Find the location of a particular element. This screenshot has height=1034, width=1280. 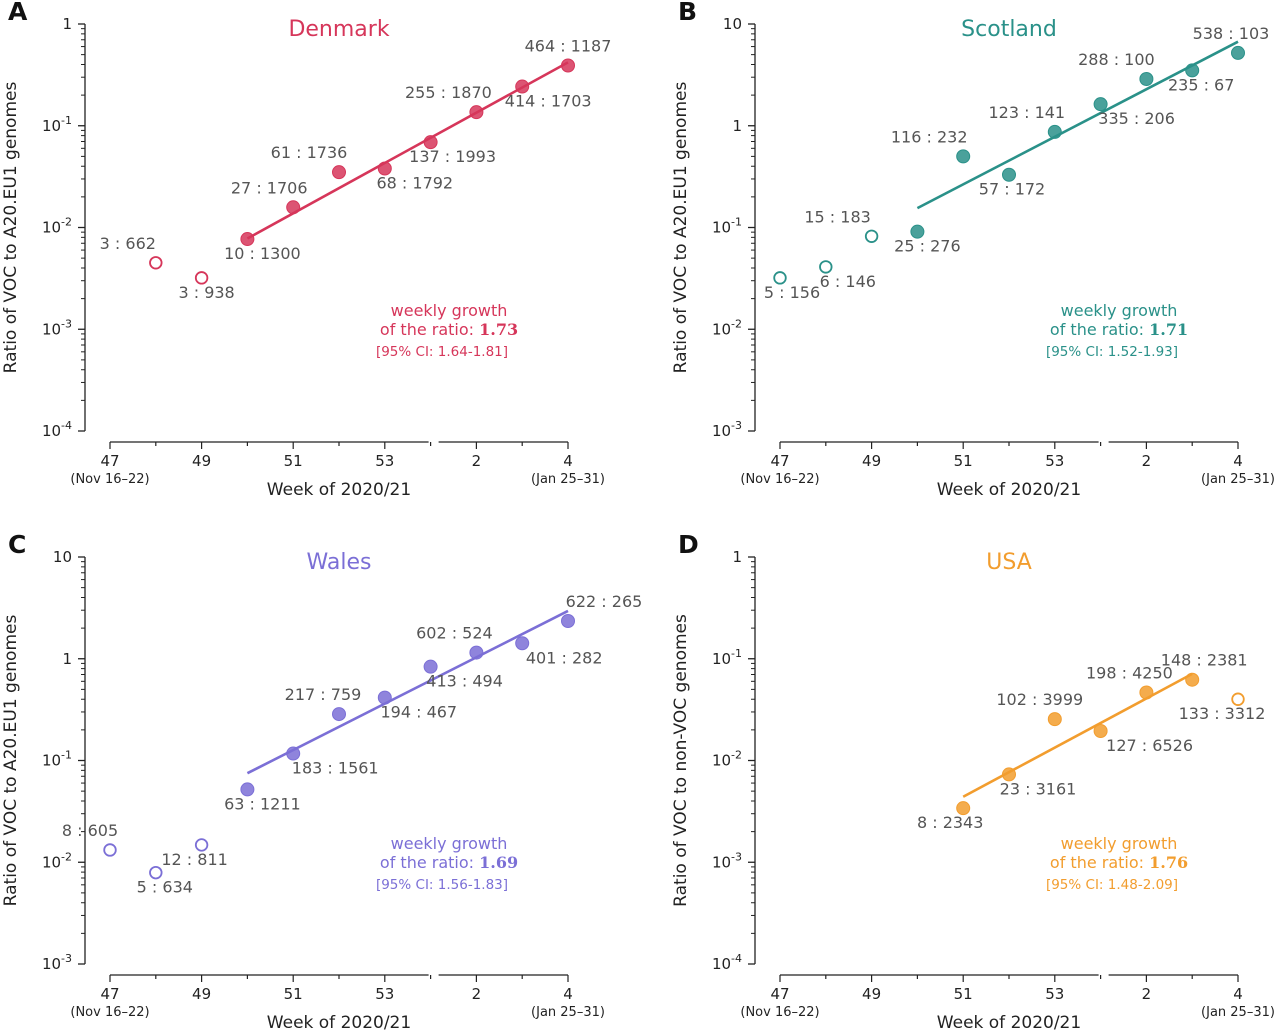

growth-annotation-line2: of the ratio: 1.71 is located at coordinates (1119, 329).